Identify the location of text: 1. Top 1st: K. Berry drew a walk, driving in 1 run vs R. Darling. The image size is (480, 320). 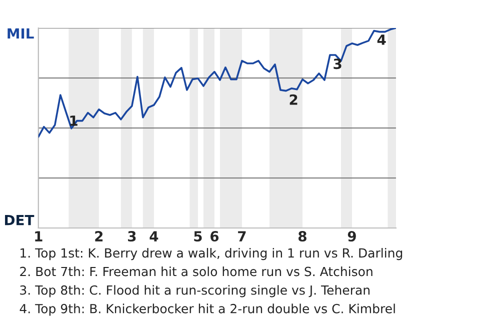
(211, 254).